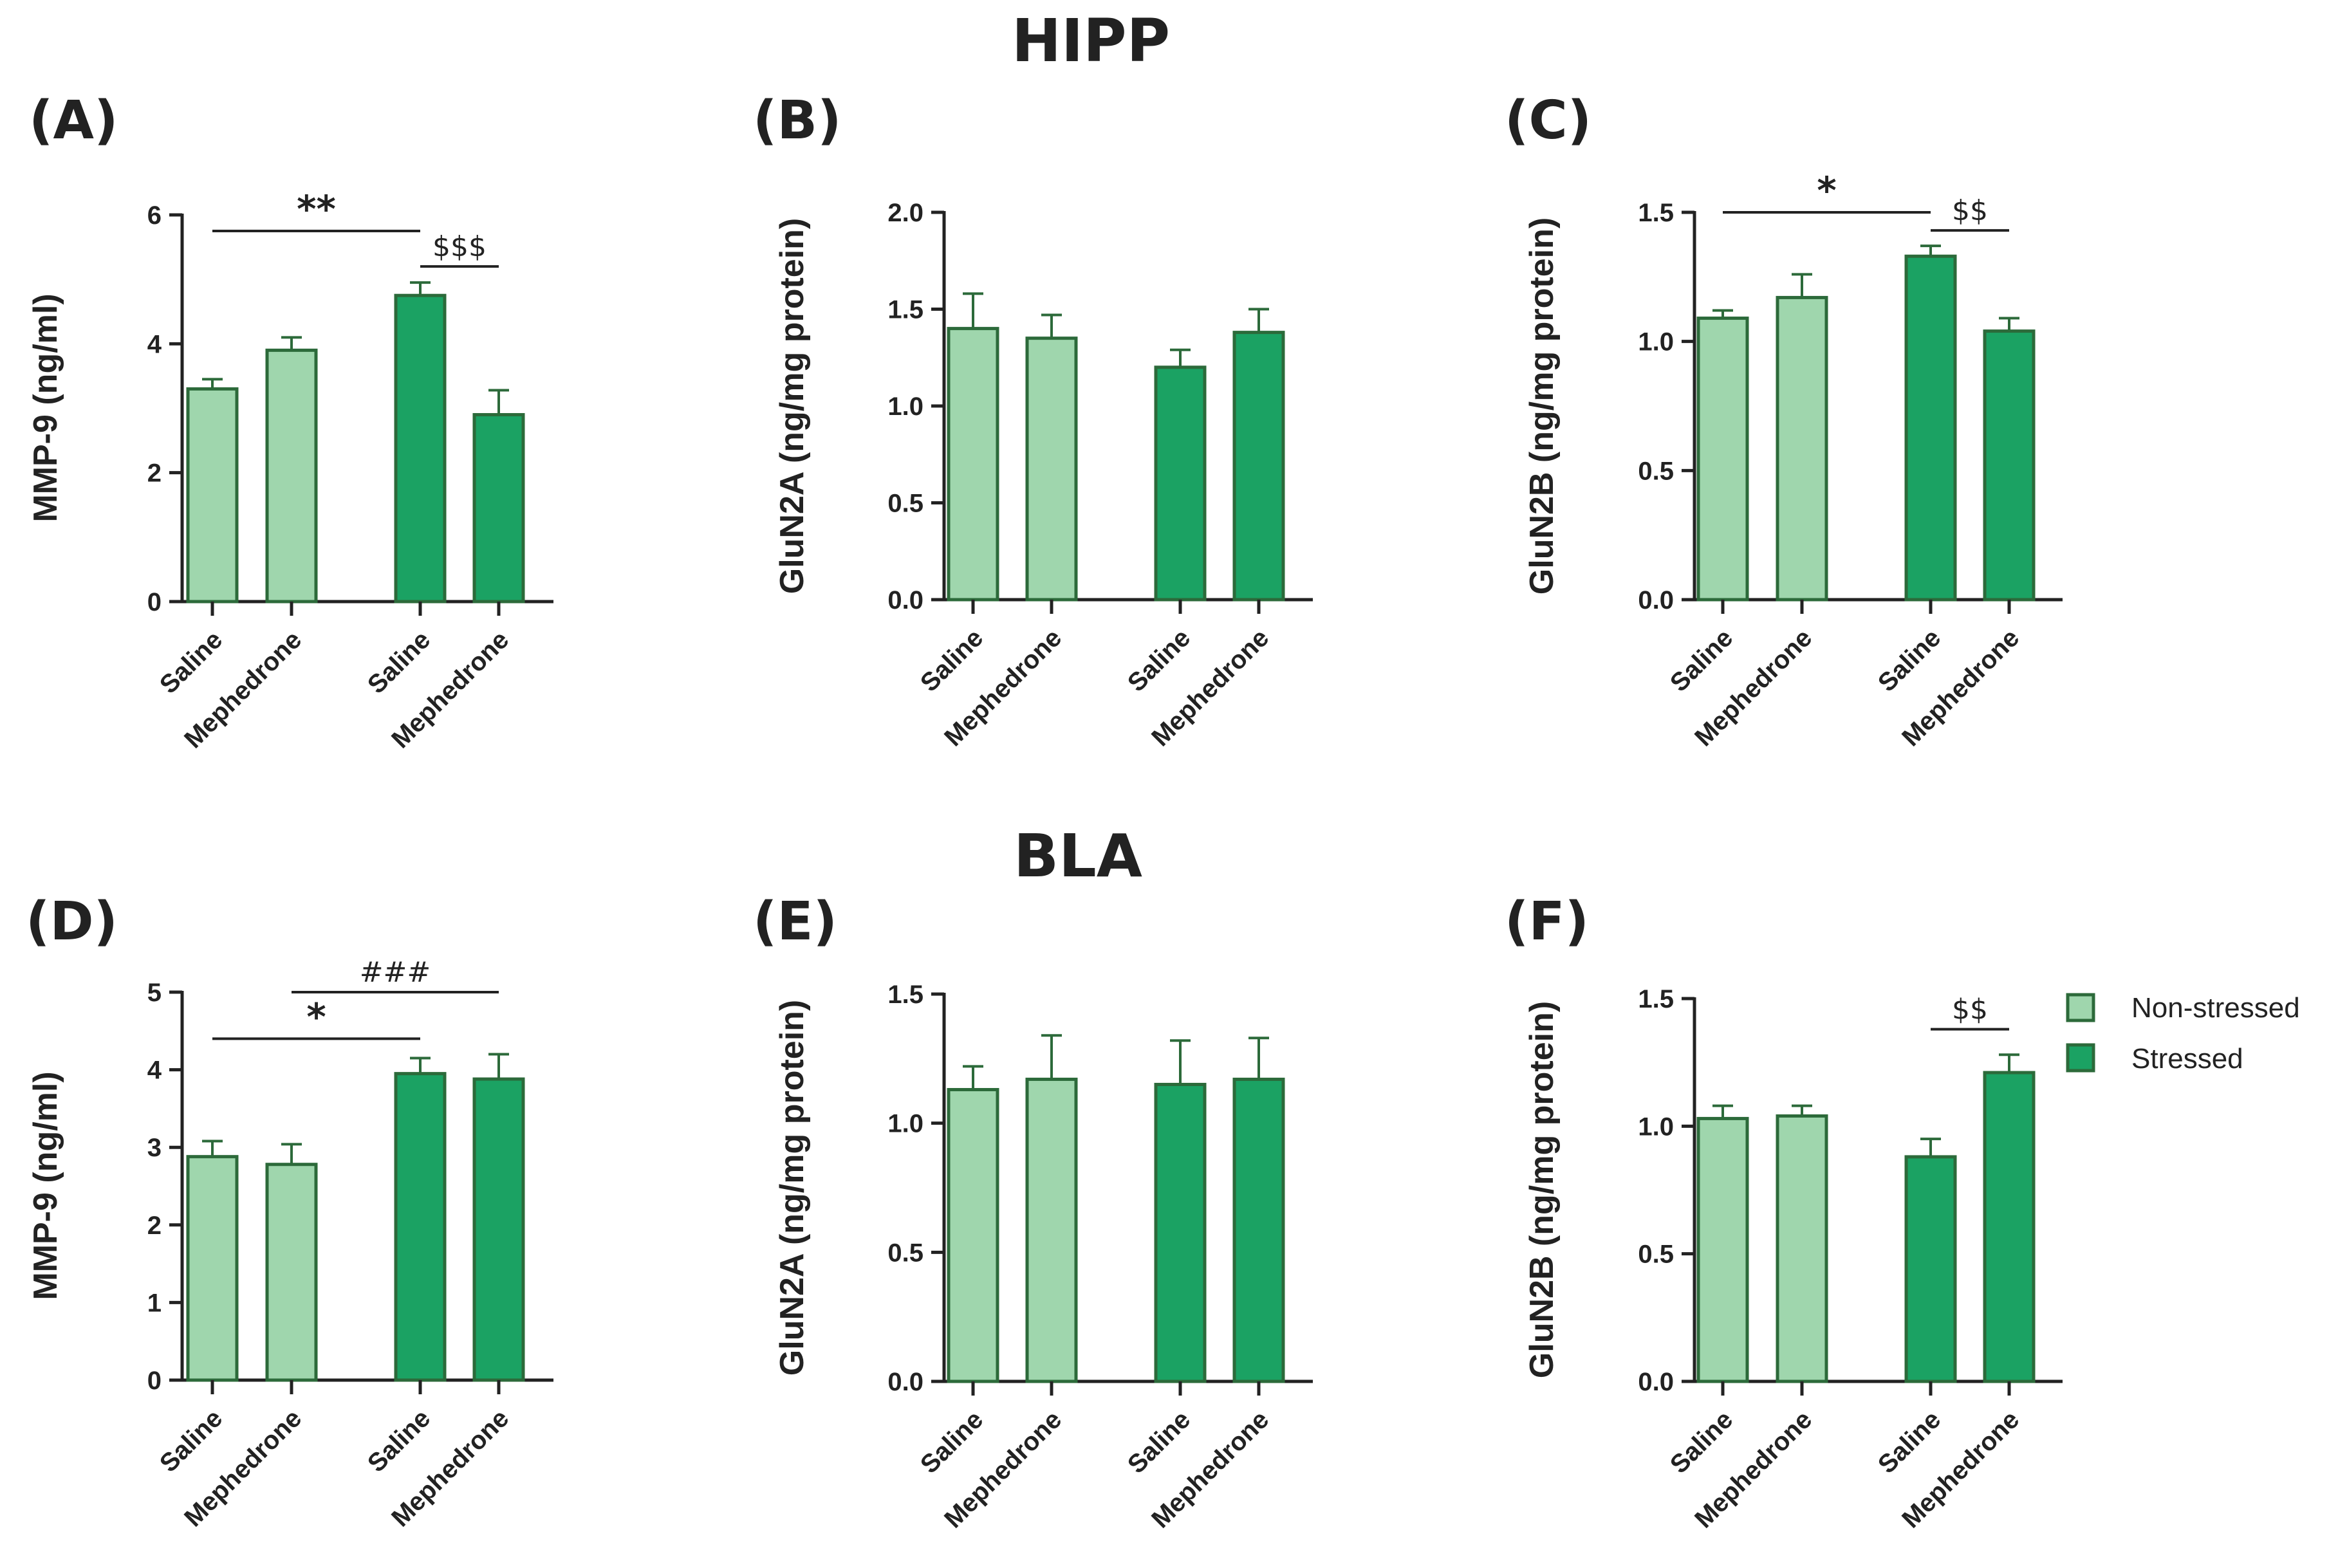 Image resolution: width=2329 pixels, height=1568 pixels. I want to click on y-tick-label: 1, so click(154, 1303).